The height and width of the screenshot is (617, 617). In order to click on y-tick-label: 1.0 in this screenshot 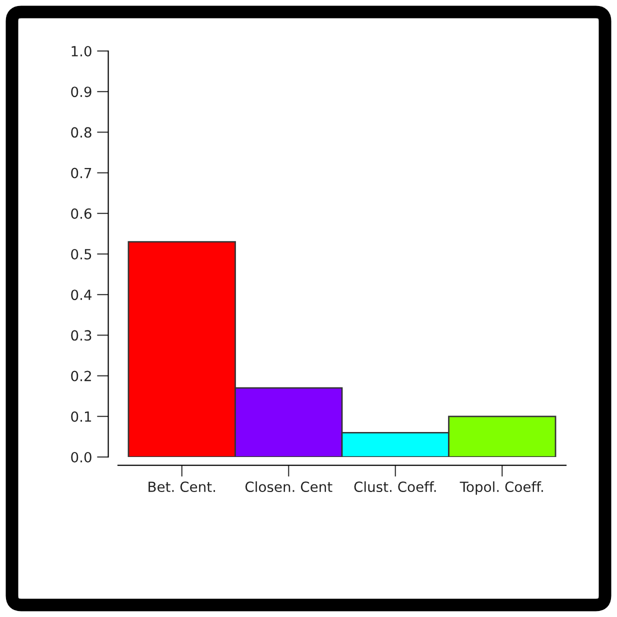, I will do `click(82, 51)`.